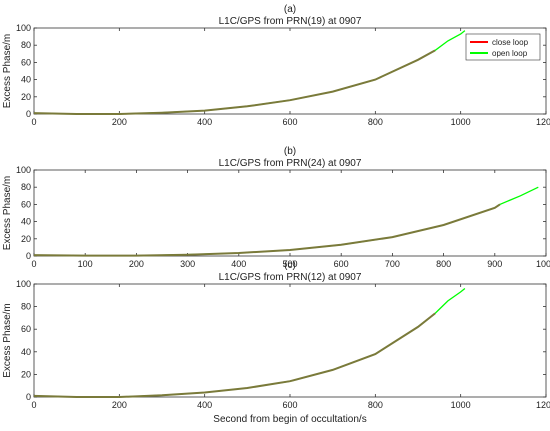  Describe the element at coordinates (510, 53) in the screenshot. I see `legend-label: open loop` at that location.